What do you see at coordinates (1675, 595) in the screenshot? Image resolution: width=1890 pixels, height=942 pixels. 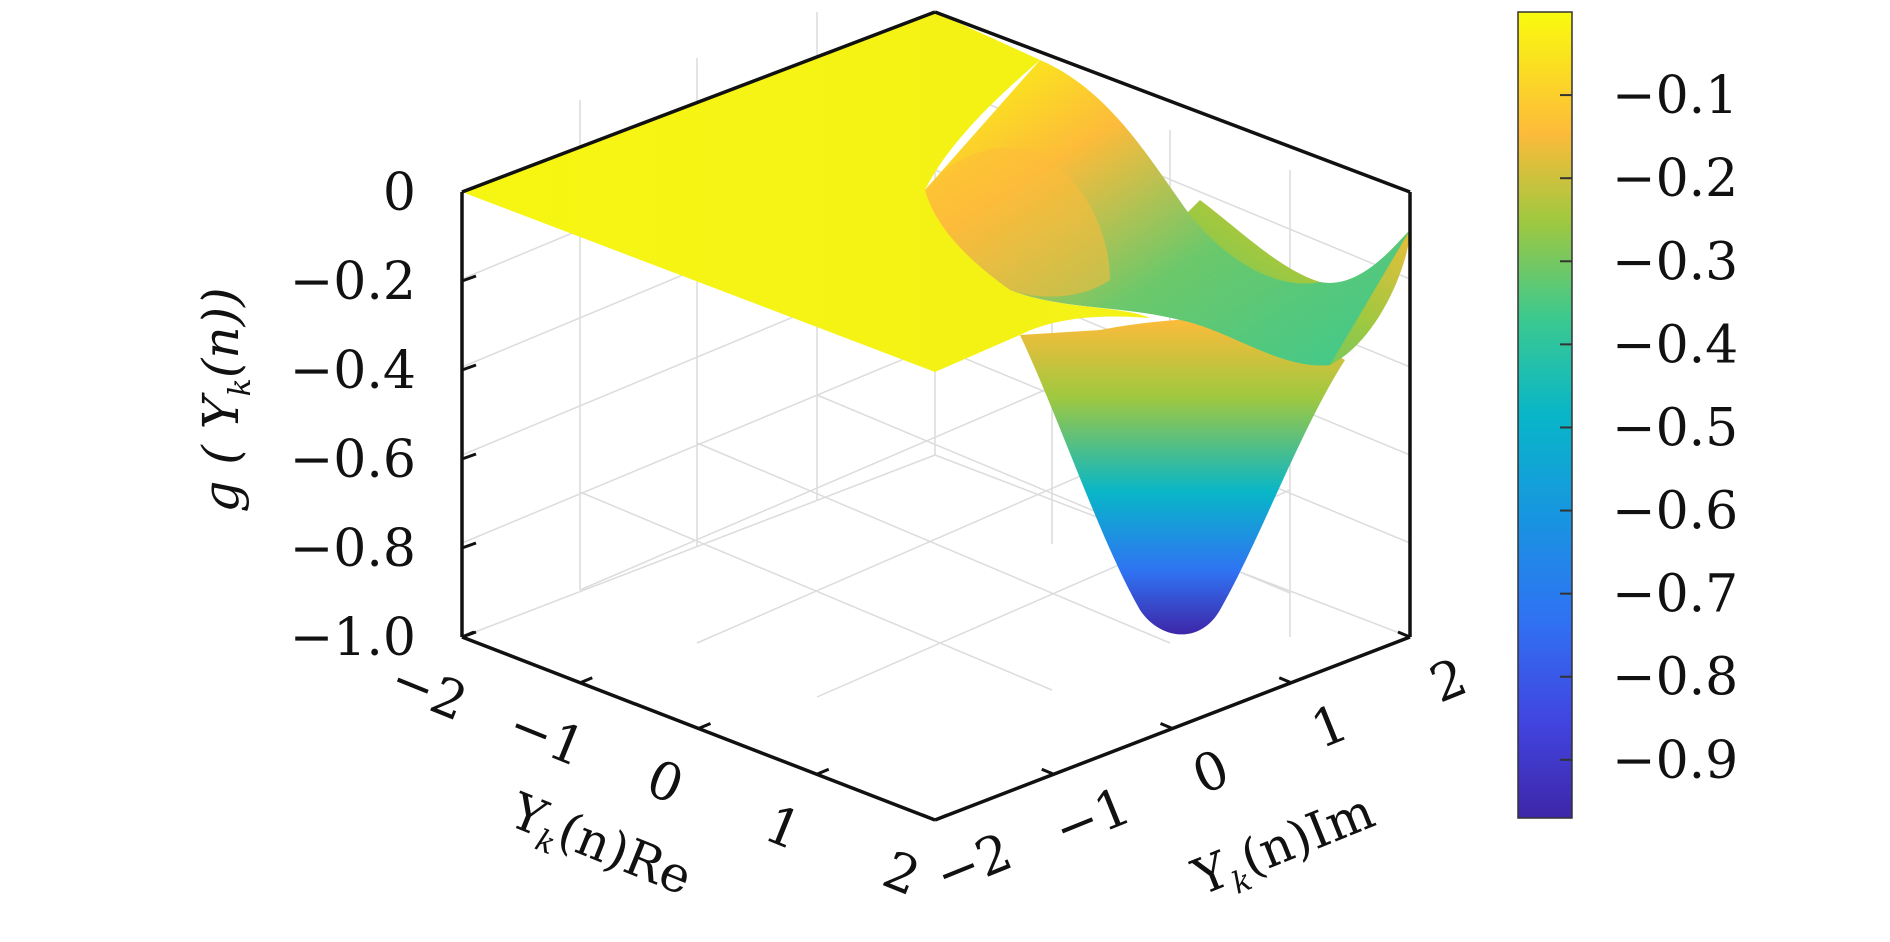 I see `colorbar-tick-label: −0.7` at bounding box center [1675, 595].